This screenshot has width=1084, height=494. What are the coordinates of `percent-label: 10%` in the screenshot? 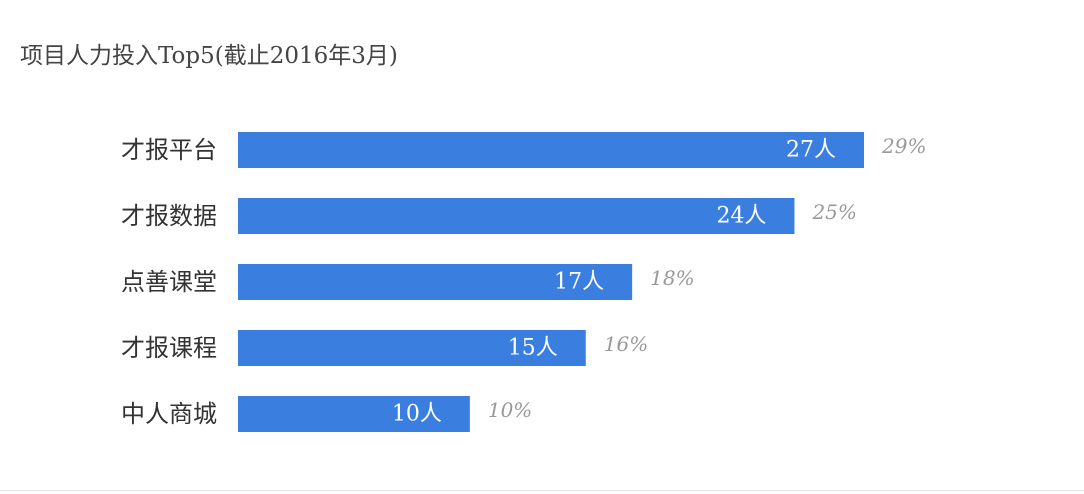 It's located at (510, 410).